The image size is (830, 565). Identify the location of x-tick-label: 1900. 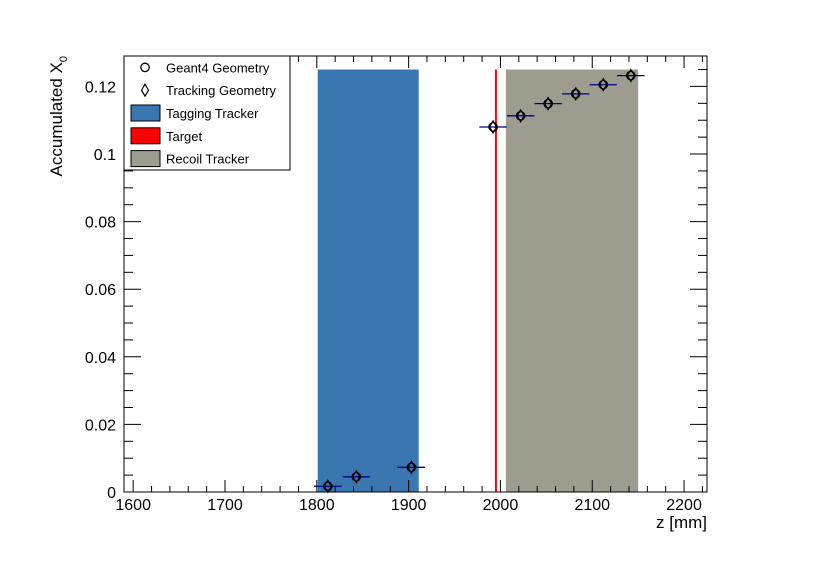
(409, 505).